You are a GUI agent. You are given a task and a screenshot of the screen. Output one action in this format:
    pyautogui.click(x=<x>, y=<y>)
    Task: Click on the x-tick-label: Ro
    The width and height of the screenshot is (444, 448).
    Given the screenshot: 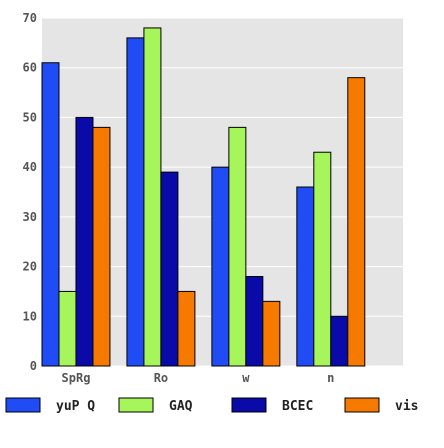 What is the action you would take?
    pyautogui.click(x=161, y=378)
    